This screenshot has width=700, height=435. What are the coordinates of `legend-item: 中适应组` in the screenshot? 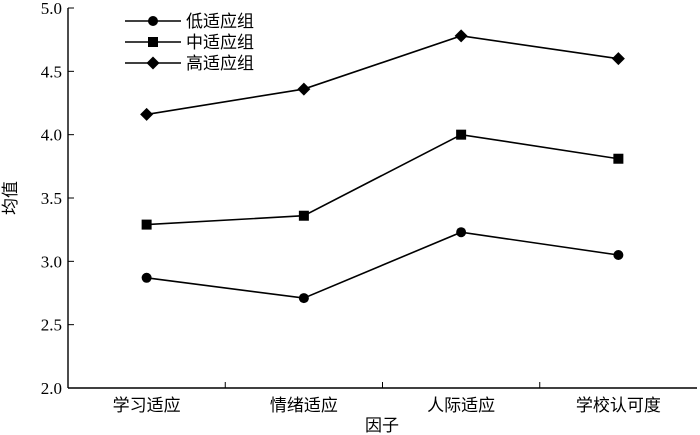 It's located at (189, 43).